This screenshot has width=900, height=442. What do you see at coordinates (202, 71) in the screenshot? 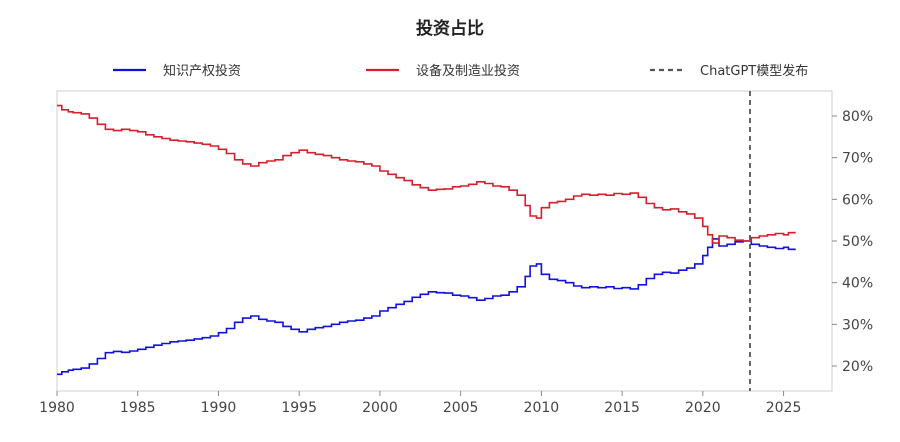
I see `legend-label: 知识产权投资` at bounding box center [202, 71].